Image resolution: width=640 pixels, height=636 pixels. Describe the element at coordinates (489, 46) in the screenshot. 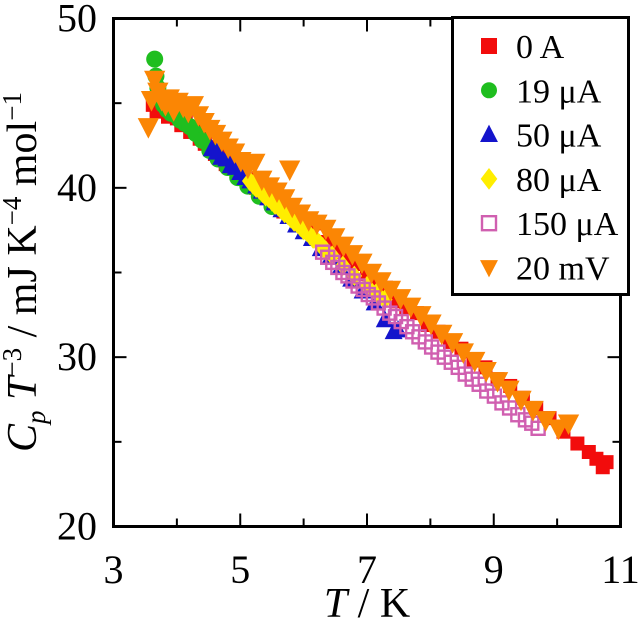

I see `legend-marker-square` at that location.